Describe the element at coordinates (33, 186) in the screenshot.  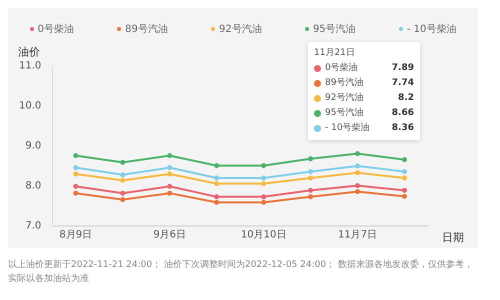
I see `y-tick-label: 8.0` at that location.